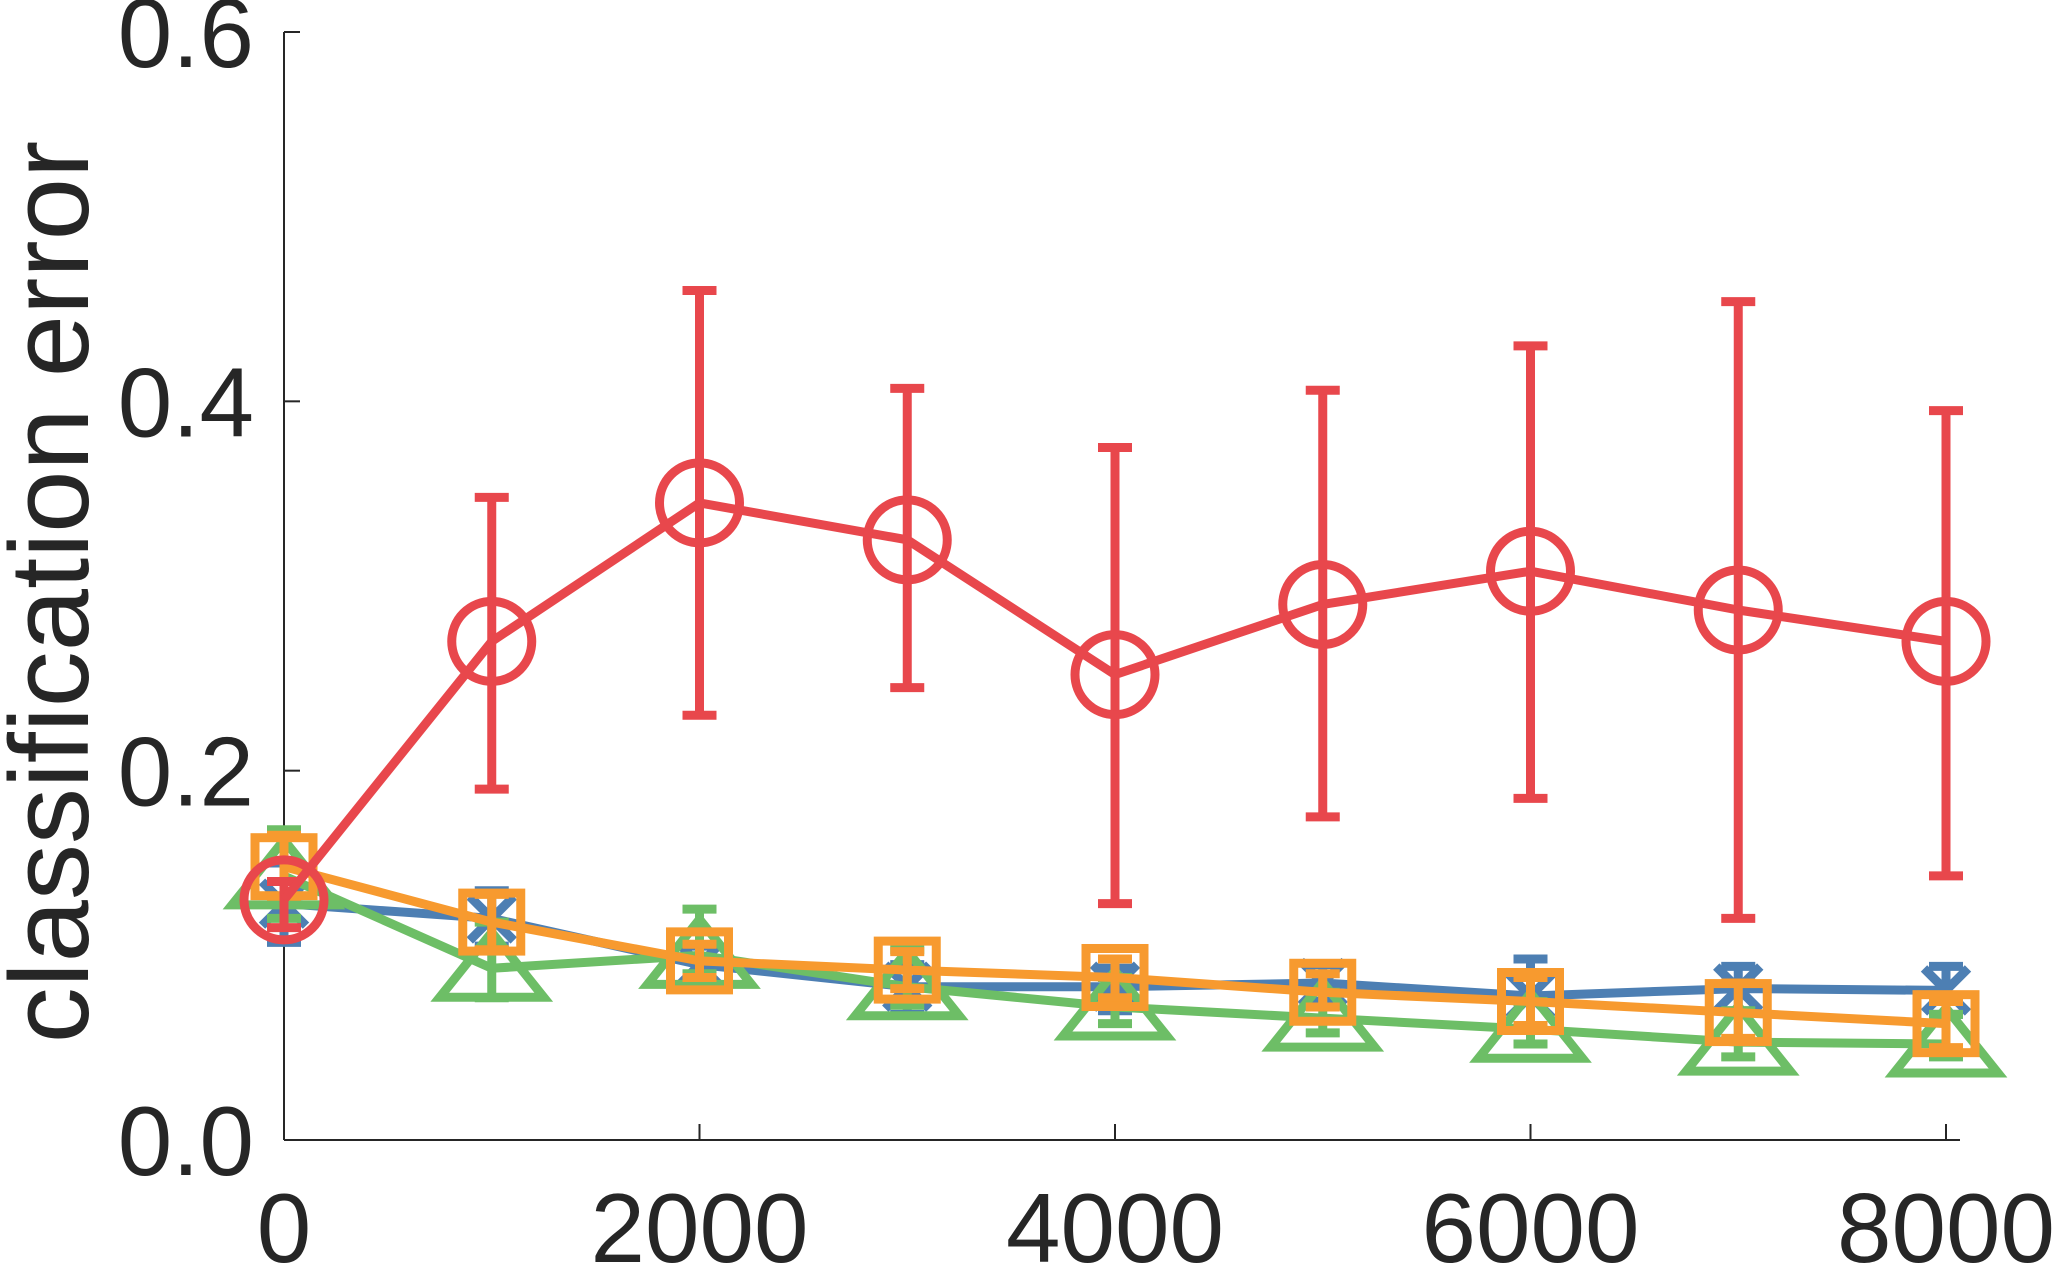  I want to click on x-tick-label: 6000, so click(1530, 1220).